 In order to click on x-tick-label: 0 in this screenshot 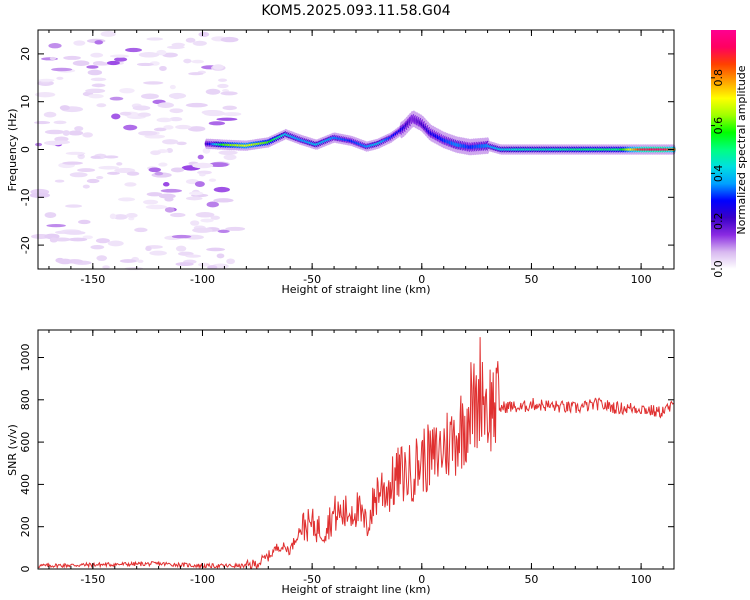, I will do `click(421, 279)`.